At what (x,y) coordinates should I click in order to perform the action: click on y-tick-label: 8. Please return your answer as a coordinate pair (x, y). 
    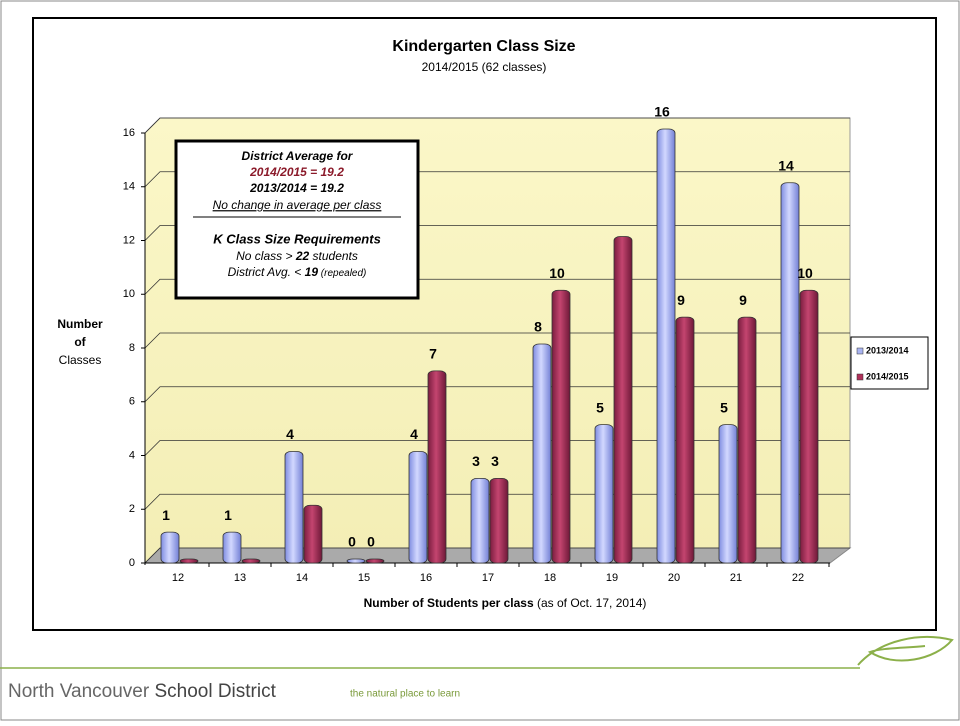
    Looking at the image, I should click on (132, 348).